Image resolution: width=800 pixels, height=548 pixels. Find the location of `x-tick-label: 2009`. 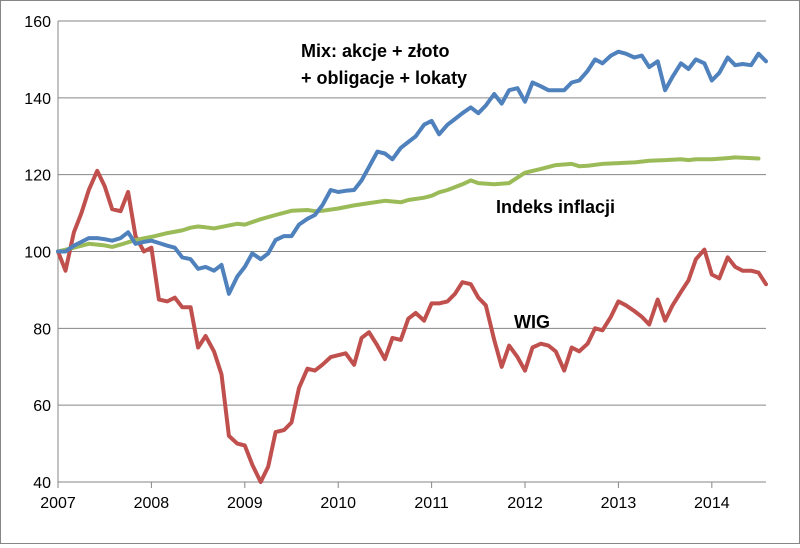

x-tick-label: 2009 is located at coordinates (245, 503).